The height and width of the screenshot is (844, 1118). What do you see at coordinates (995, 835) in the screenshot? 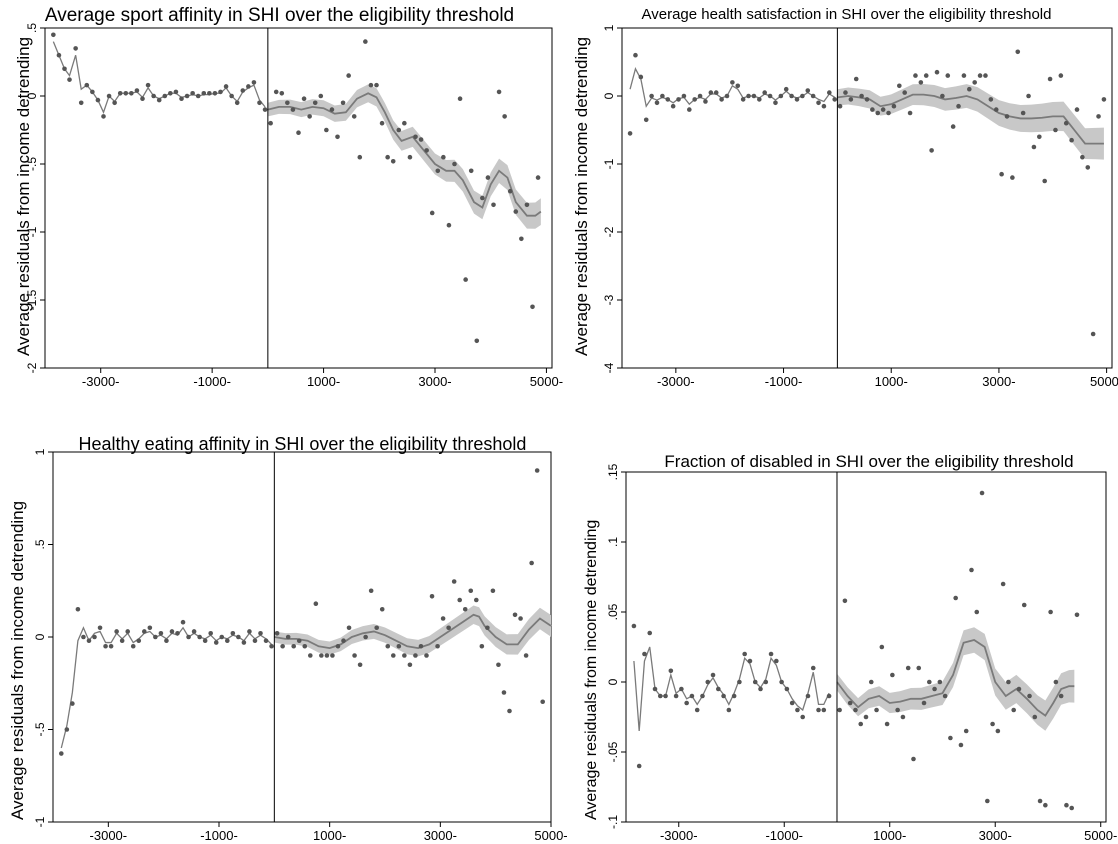
I see `x-tick-label: 3000-` at bounding box center [995, 835].